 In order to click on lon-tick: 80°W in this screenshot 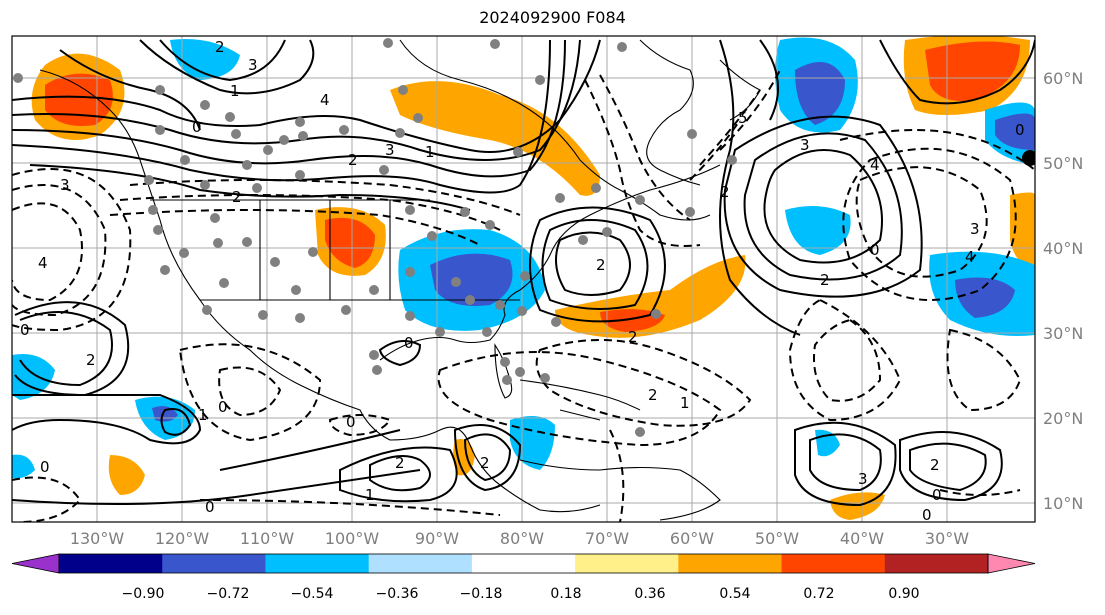, I will do `click(522, 538)`.